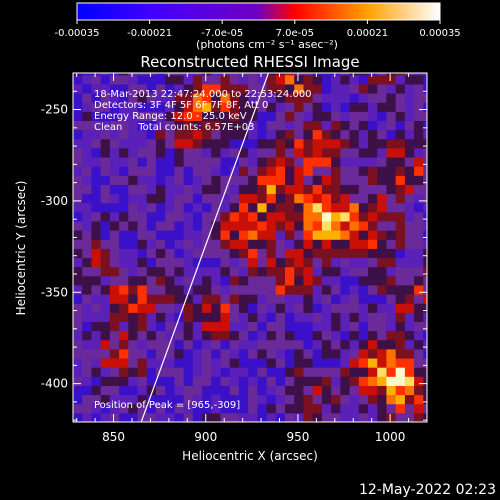 The width and height of the screenshot is (500, 500). I want to click on chart-title: Reconstructed RHESSI Image, so click(249, 62).